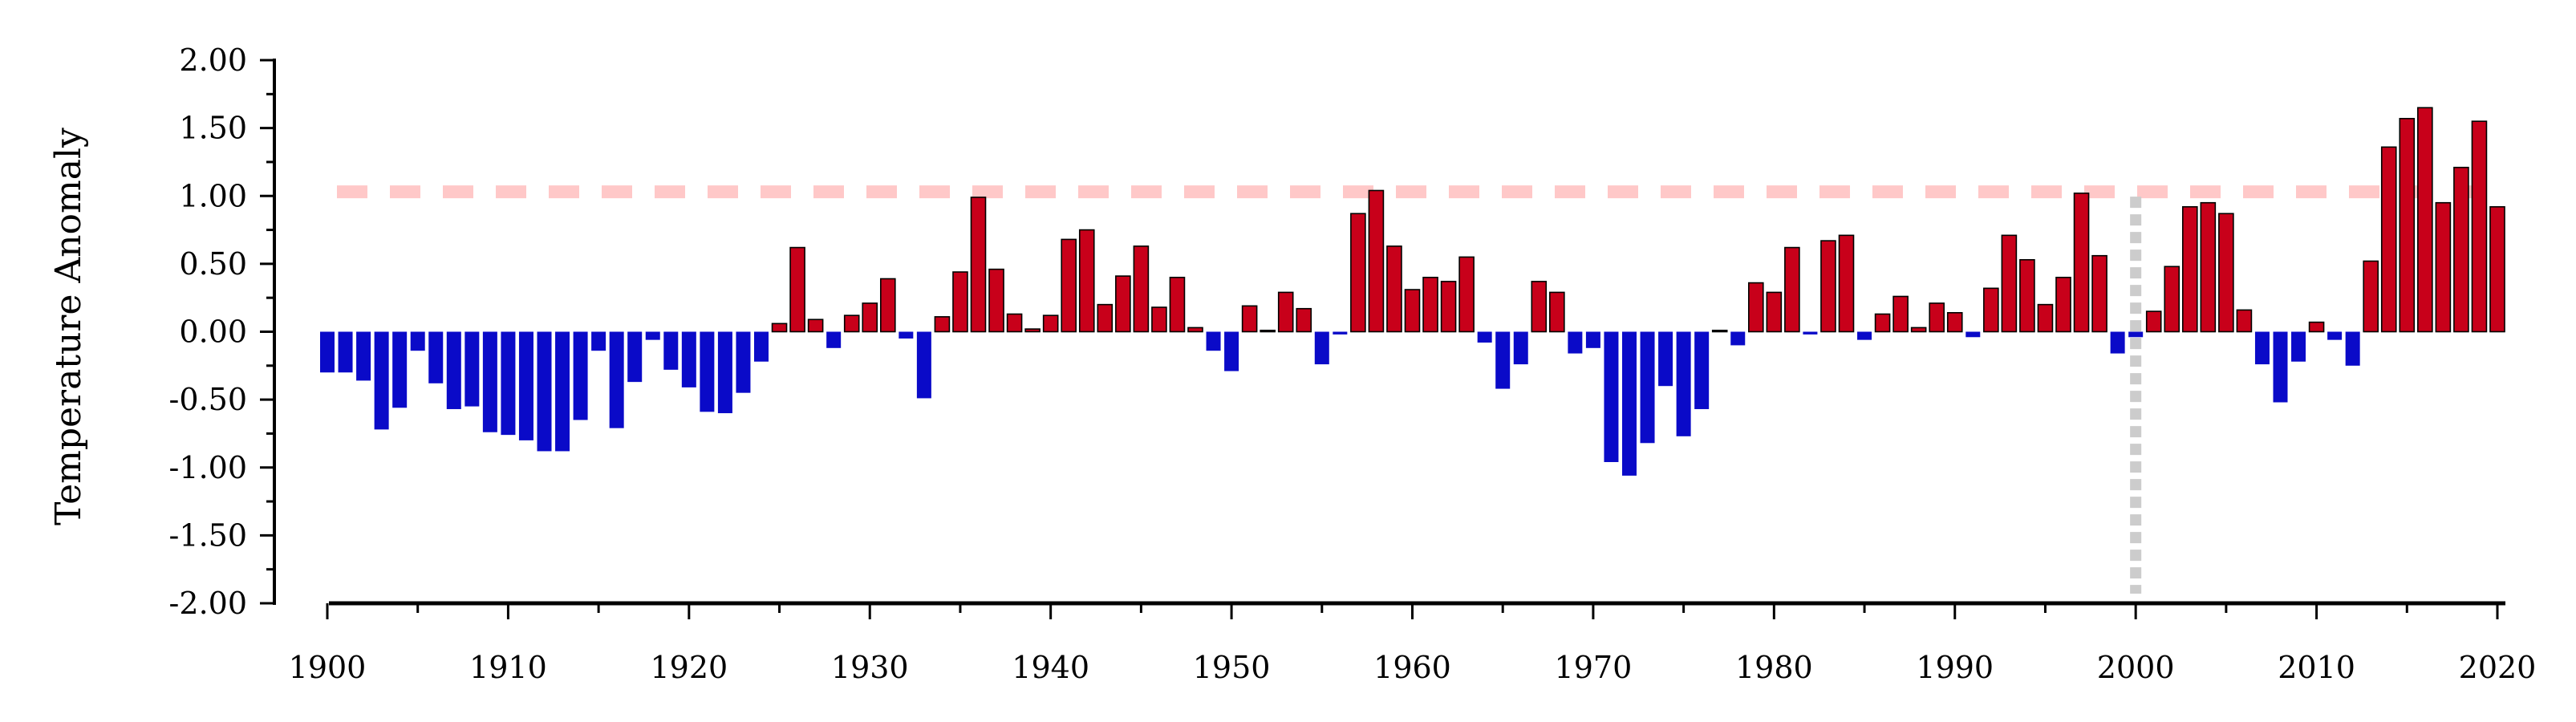 The height and width of the screenshot is (722, 2576). Describe the element at coordinates (1304, 320) in the screenshot. I see `bar-1954` at that location.